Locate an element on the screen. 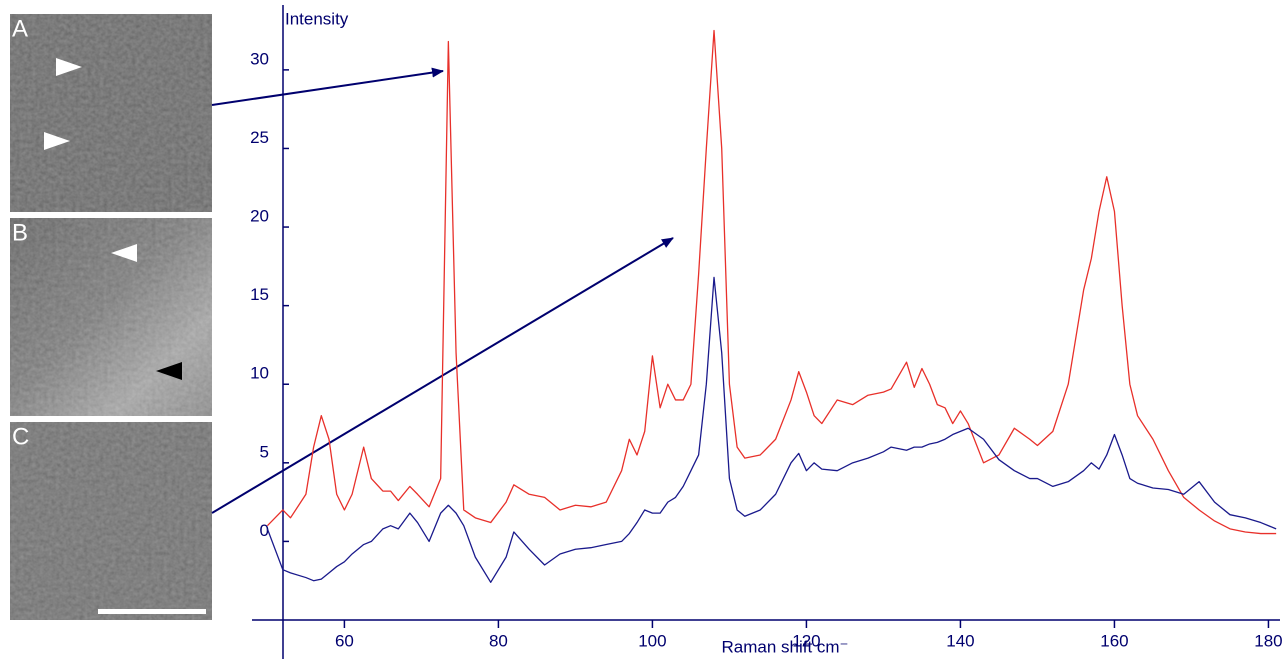 The height and width of the screenshot is (659, 1288). pointer-arrow is located at coordinates (327, 86).